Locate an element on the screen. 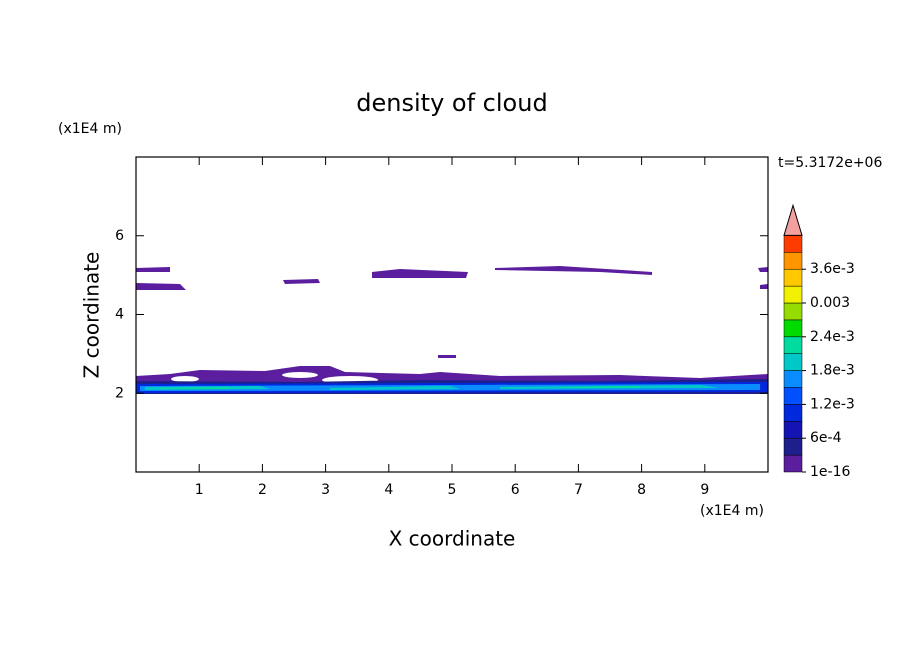  x-tick-label: 3 is located at coordinates (325, 490).